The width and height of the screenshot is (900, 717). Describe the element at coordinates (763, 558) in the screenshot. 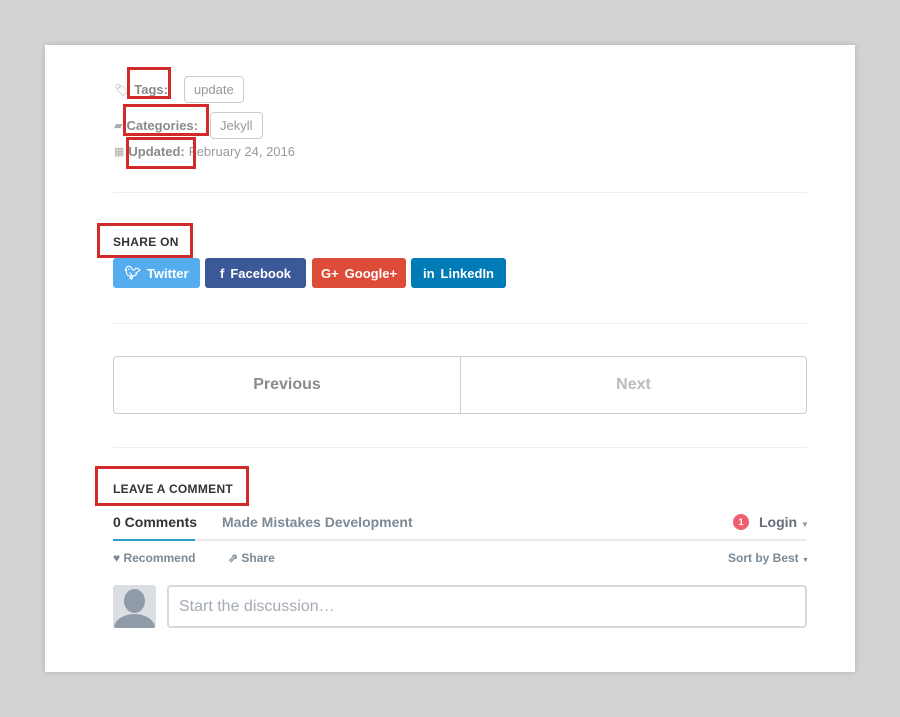

I see `sort-label: Sort by Best` at that location.